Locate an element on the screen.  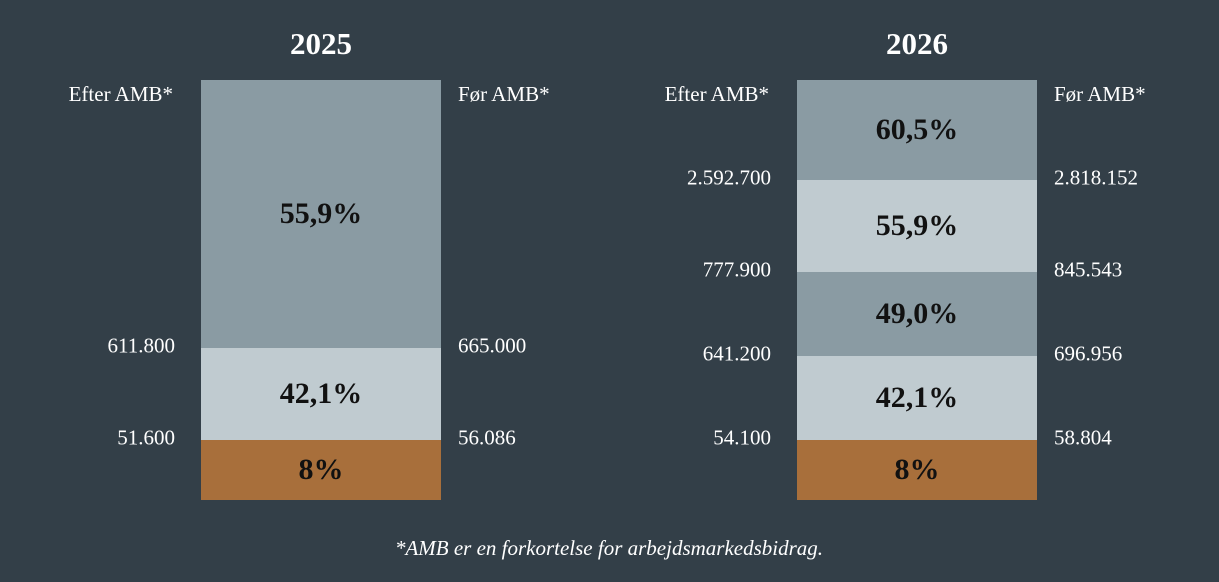
threshold-after: 611.800 is located at coordinates (141, 345).